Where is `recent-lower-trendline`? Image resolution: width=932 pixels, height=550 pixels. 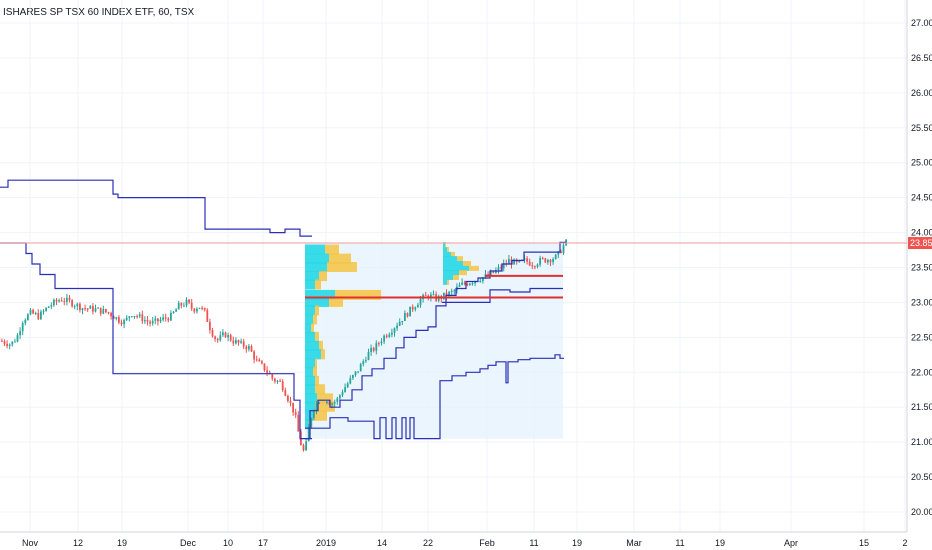
recent-lower-trendline is located at coordinates (502, 295).